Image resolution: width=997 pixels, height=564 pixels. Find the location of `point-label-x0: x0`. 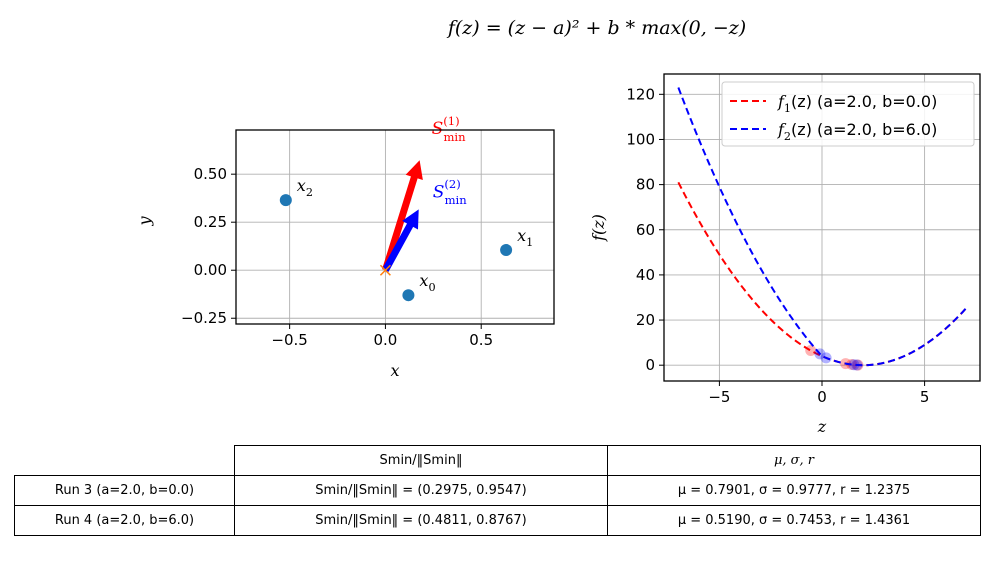

point-label-x0: x0 is located at coordinates (427, 282).